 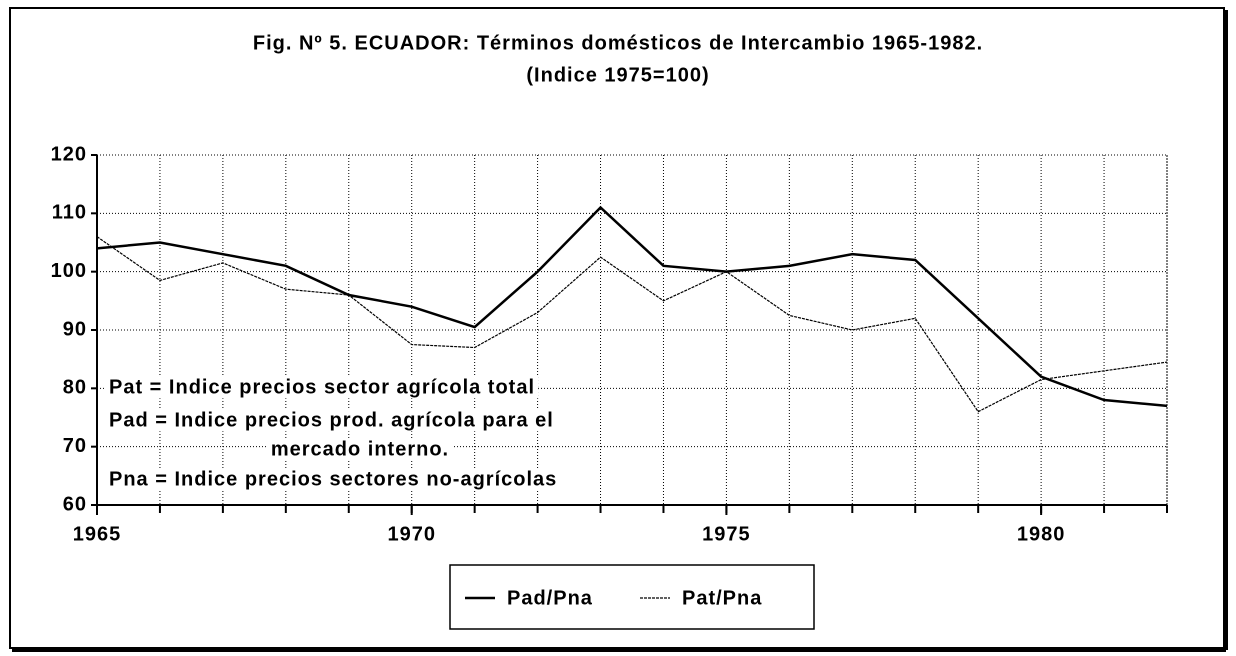 What do you see at coordinates (1041, 534) in the screenshot?
I see `x-tick-label: 1980` at bounding box center [1041, 534].